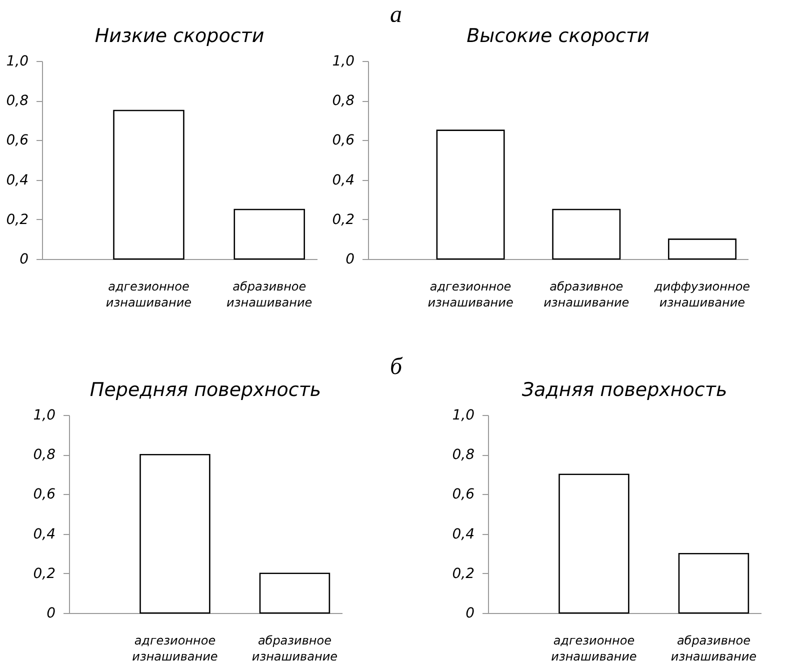 This screenshot has height=668, width=792. Describe the element at coordinates (179, 36) in the screenshot. I see `chart-title: Низкие скорости` at that location.